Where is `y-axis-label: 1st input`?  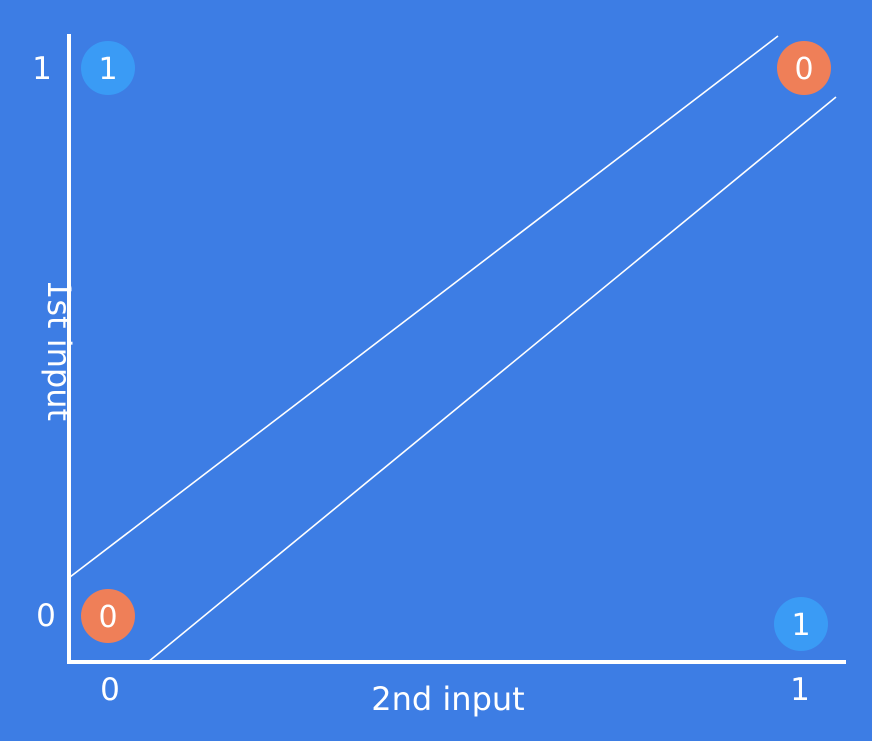
y-axis-label: 1st input is located at coordinates (59, 350).